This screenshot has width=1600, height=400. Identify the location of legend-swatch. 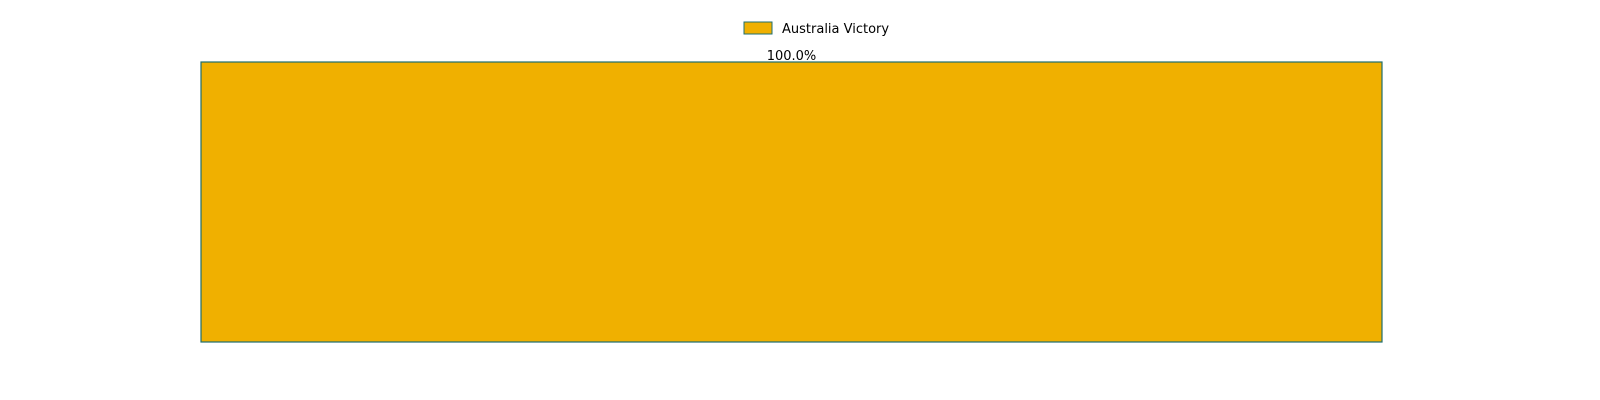
(758, 28).